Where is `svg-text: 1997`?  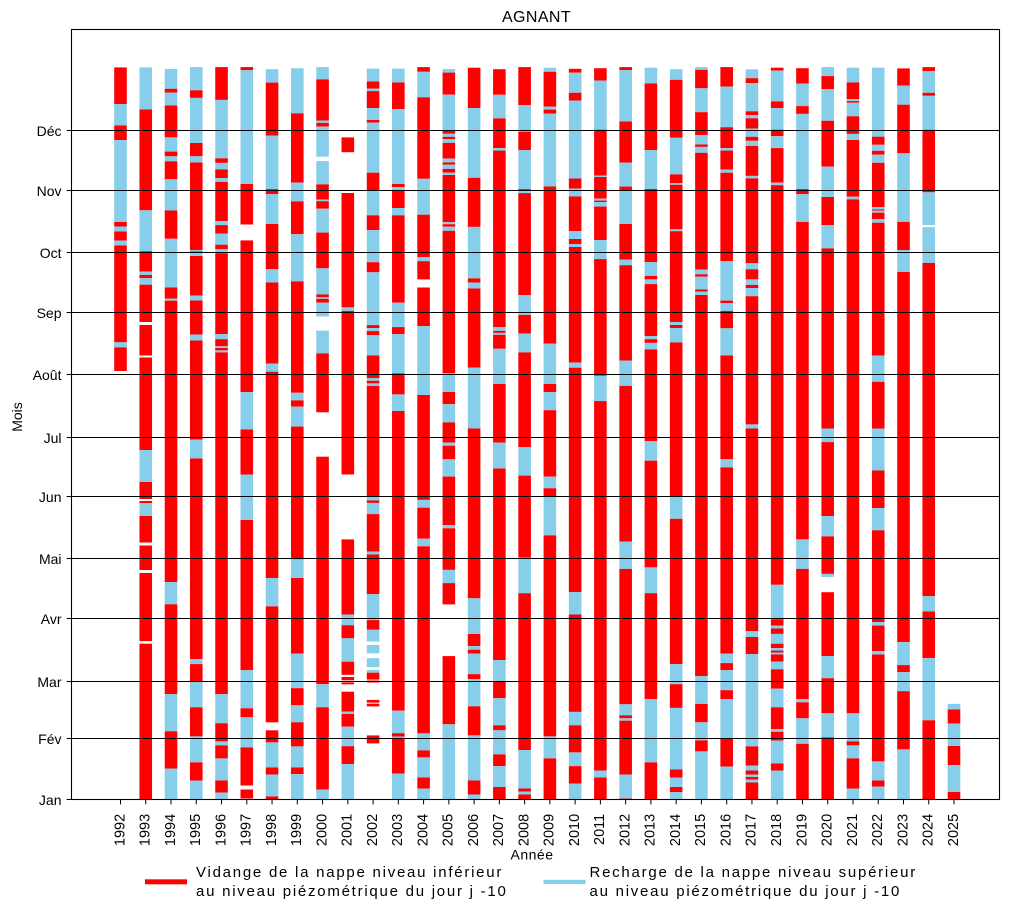 svg-text: 1997 is located at coordinates (247, 830).